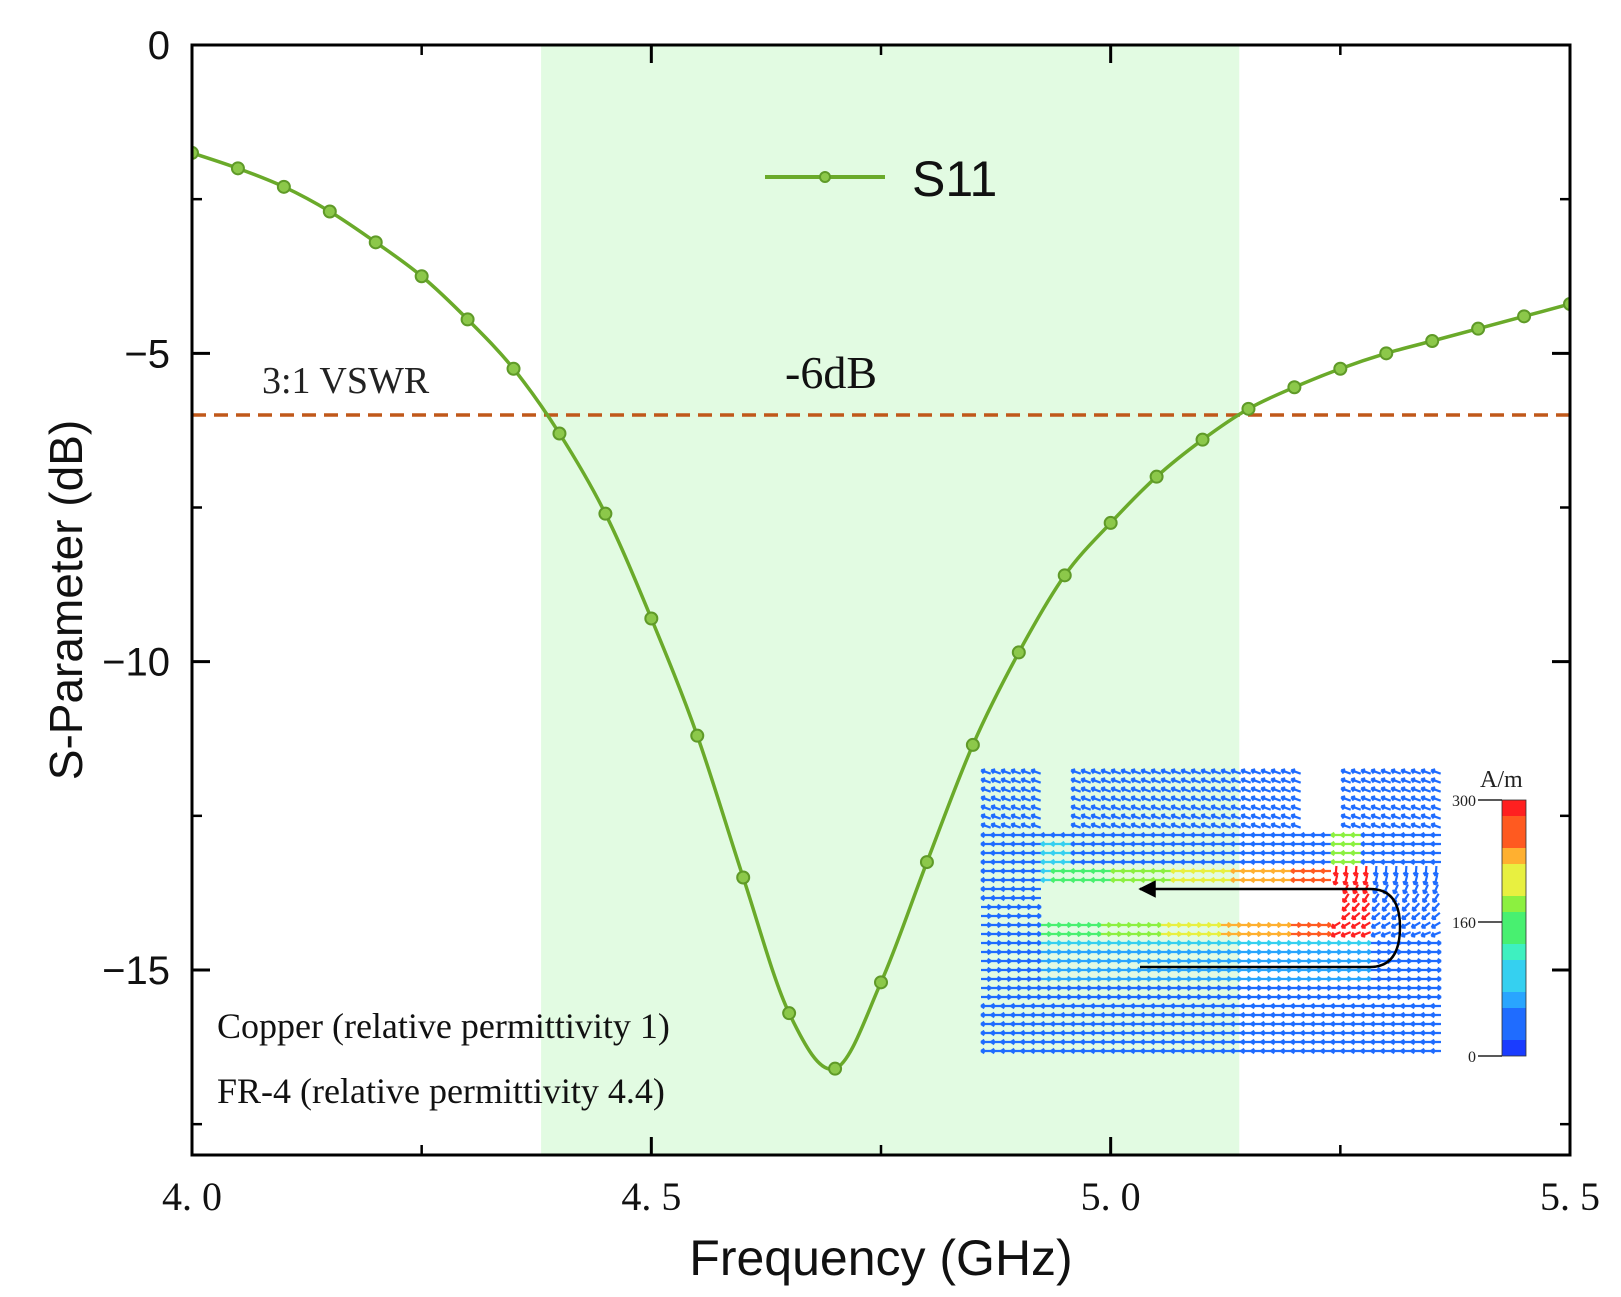 The height and width of the screenshot is (1297, 1621). Describe the element at coordinates (1514, 936) in the screenshot. I see `colorbar-cell` at that location.